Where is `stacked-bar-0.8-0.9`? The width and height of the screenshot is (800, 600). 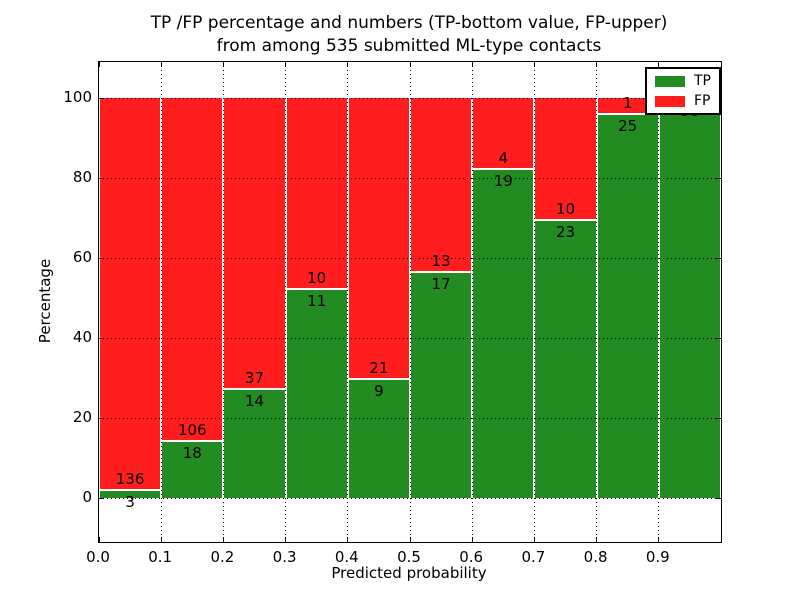
stacked-bar-0.8-0.9 is located at coordinates (627, 298).